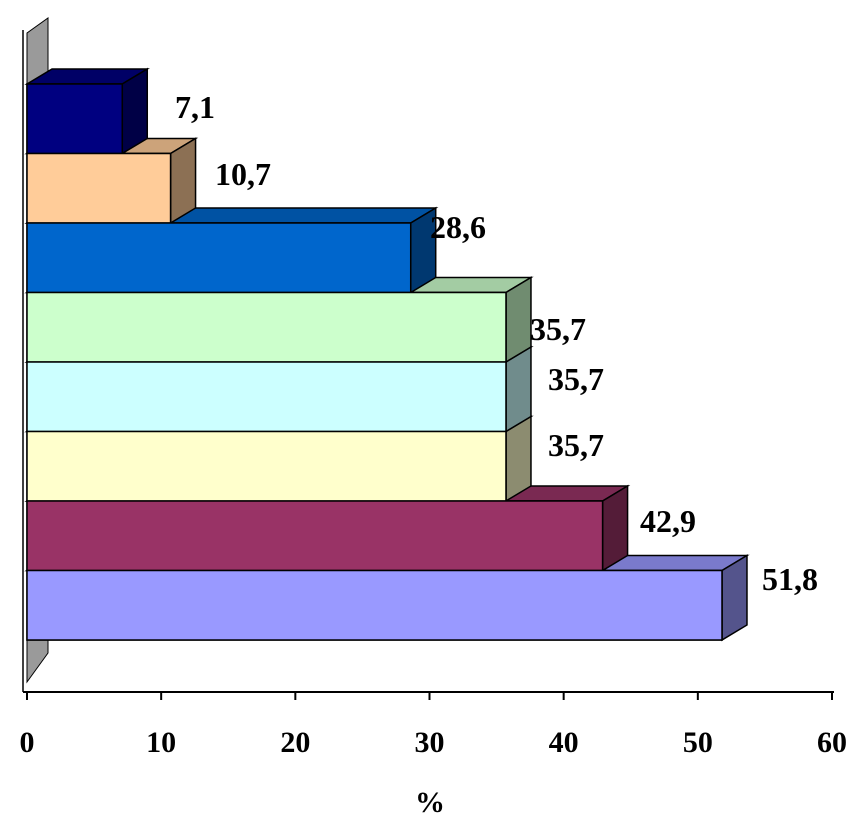  I want to click on data-label-5: 35,7, so click(576, 379).